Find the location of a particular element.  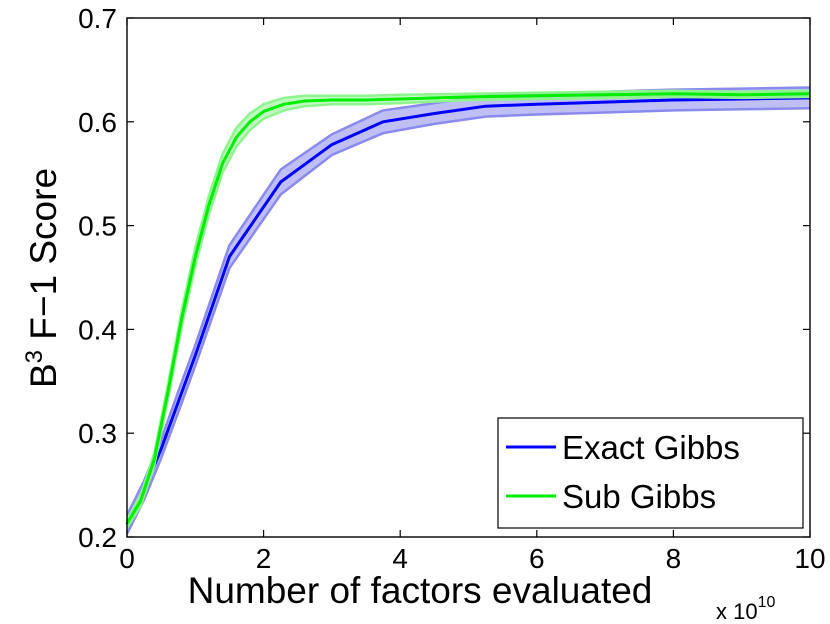

y-tick-label: 0.3 is located at coordinates (97, 433).